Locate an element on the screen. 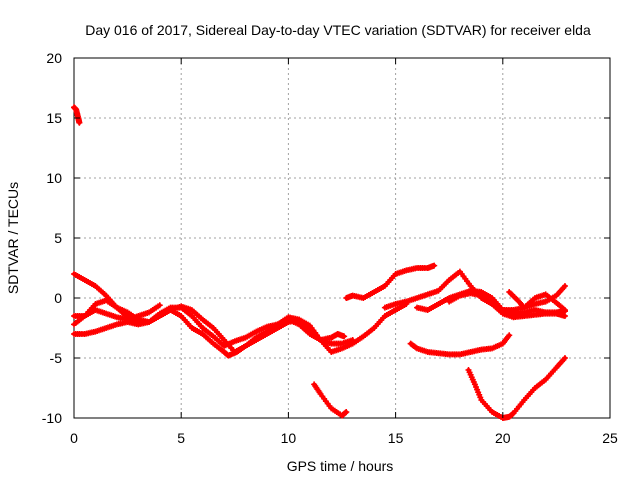 Image resolution: width=640 pixels, height=480 pixels. series-s5 is located at coordinates (117, 315).